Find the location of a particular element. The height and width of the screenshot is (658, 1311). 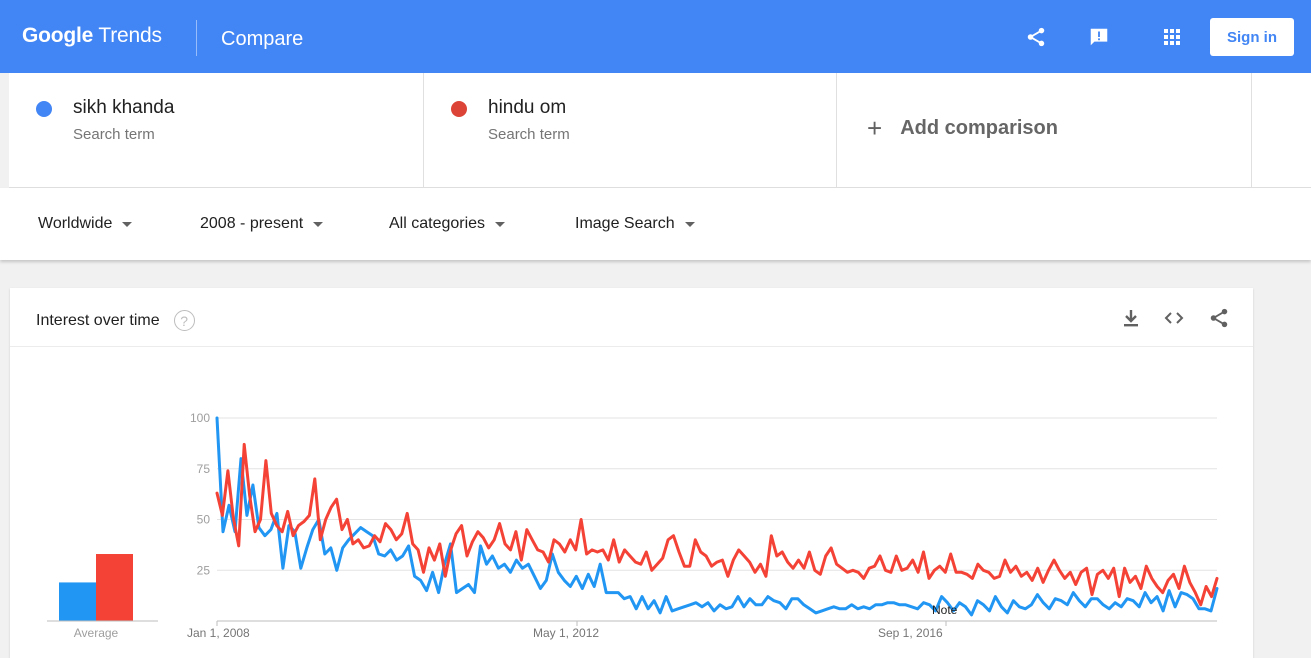

search-property-dropdown: Image Search is located at coordinates (635, 224).